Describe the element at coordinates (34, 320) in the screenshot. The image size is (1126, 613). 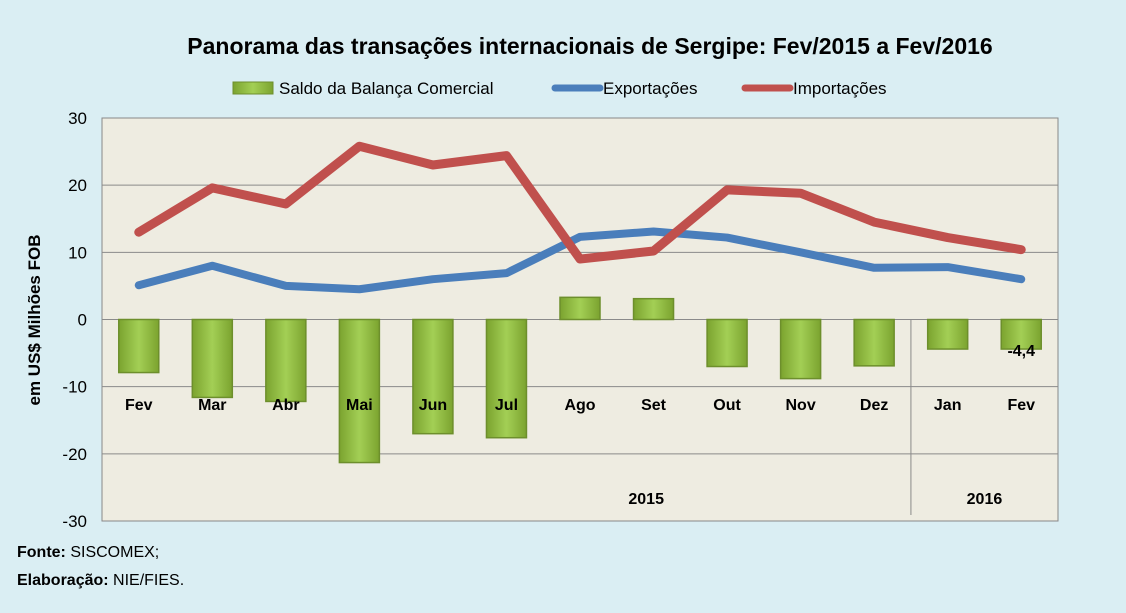
I see `y-axis-label: em US$ Milhões FOB` at that location.